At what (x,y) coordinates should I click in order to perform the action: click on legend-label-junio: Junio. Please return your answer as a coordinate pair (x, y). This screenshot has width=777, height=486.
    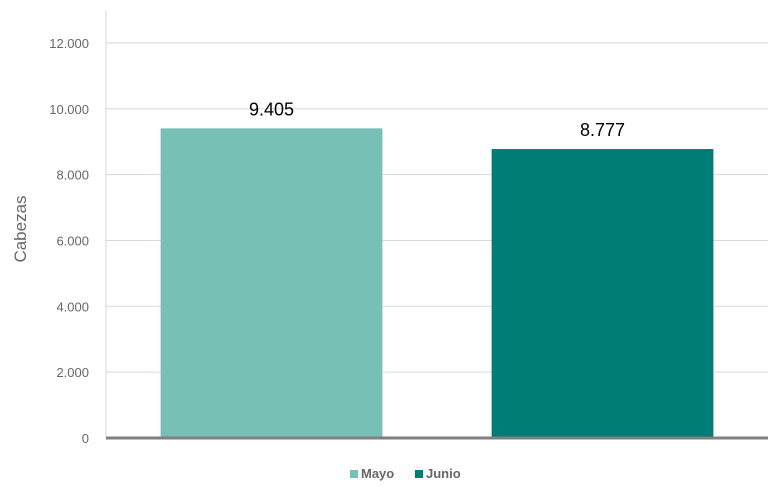
    Looking at the image, I should click on (443, 473).